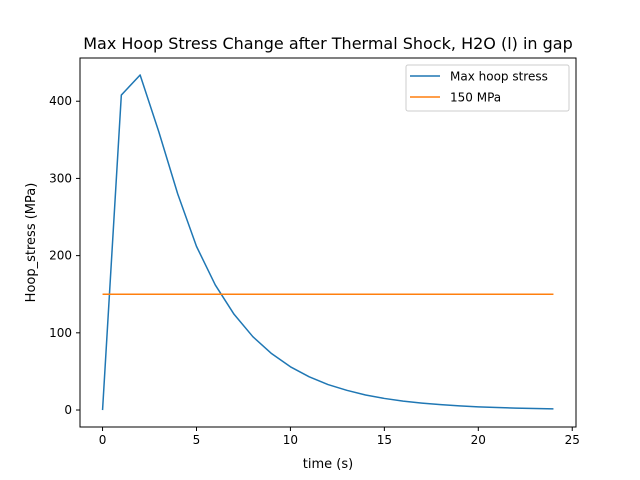  What do you see at coordinates (478, 440) in the screenshot?
I see `x-tick-label: 20` at bounding box center [478, 440].